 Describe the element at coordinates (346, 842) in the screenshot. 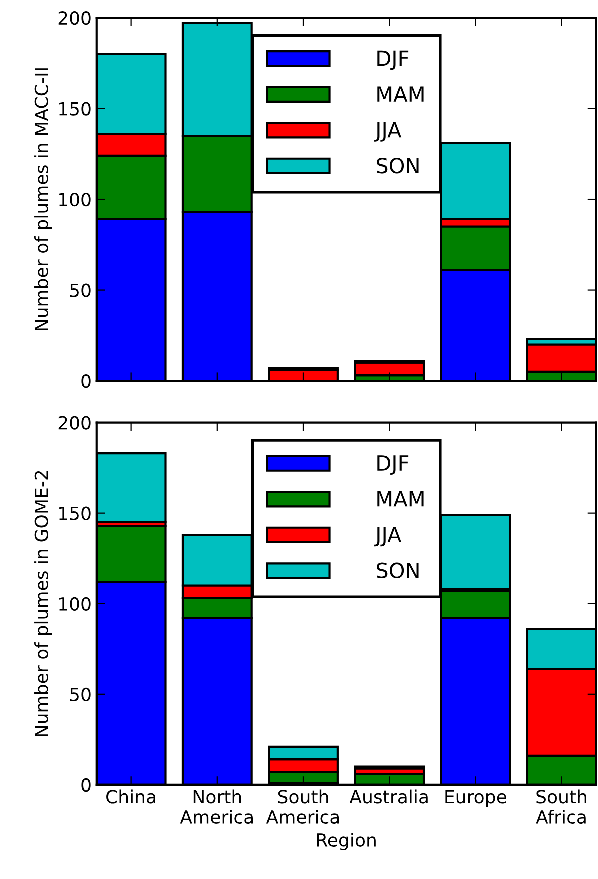

I see `x-axis-title: Region` at that location.